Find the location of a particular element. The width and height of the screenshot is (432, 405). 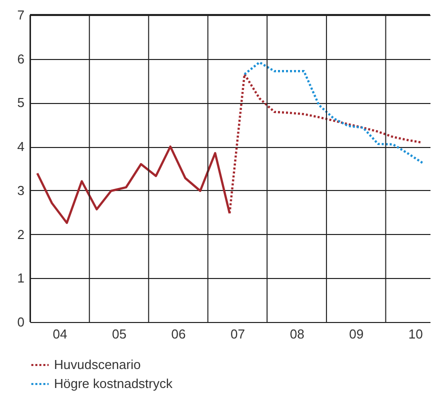

y-tick-label: 7 is located at coordinates (20, 15).